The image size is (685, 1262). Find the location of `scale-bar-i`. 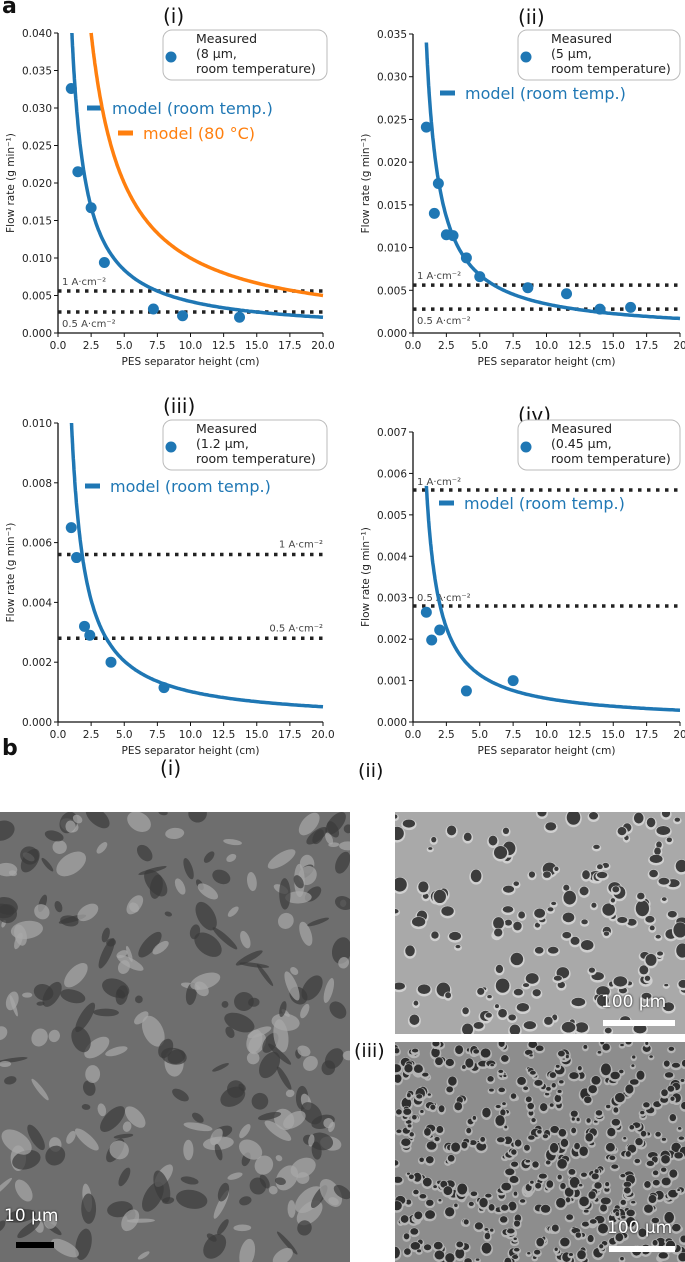

scale-bar-i is located at coordinates (35, 1245).